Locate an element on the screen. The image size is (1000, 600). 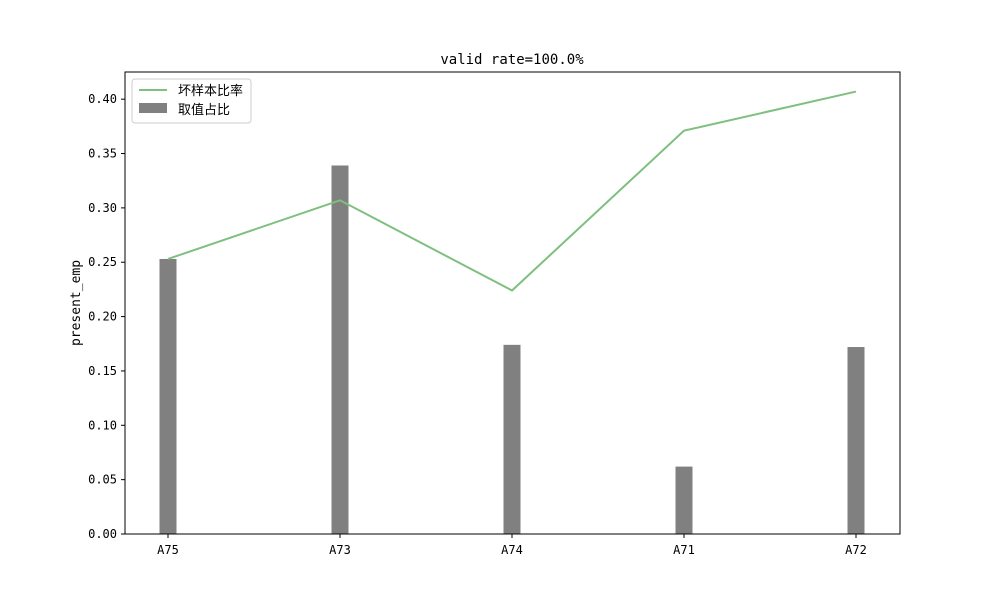
legend-bar-swatch is located at coordinates (153, 108).